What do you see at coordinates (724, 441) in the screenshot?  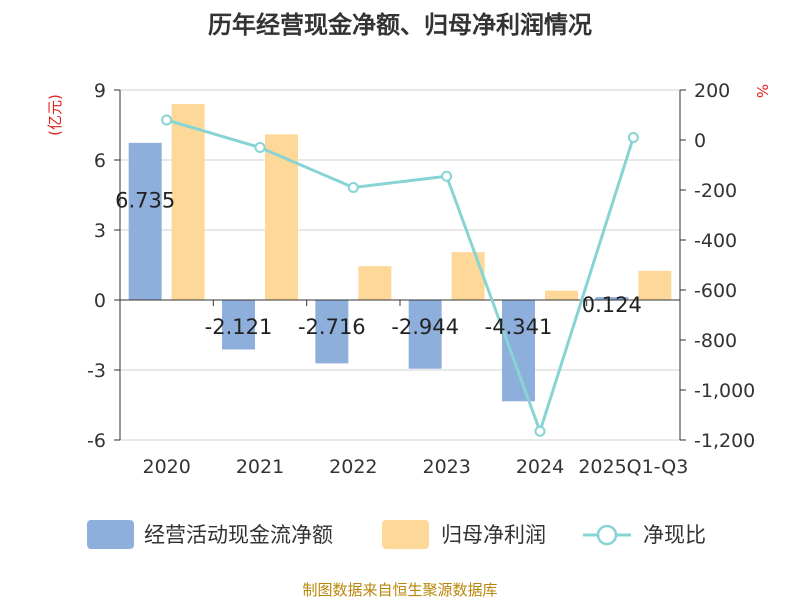 I see `right-tick-label: -1,200` at bounding box center [724, 441].